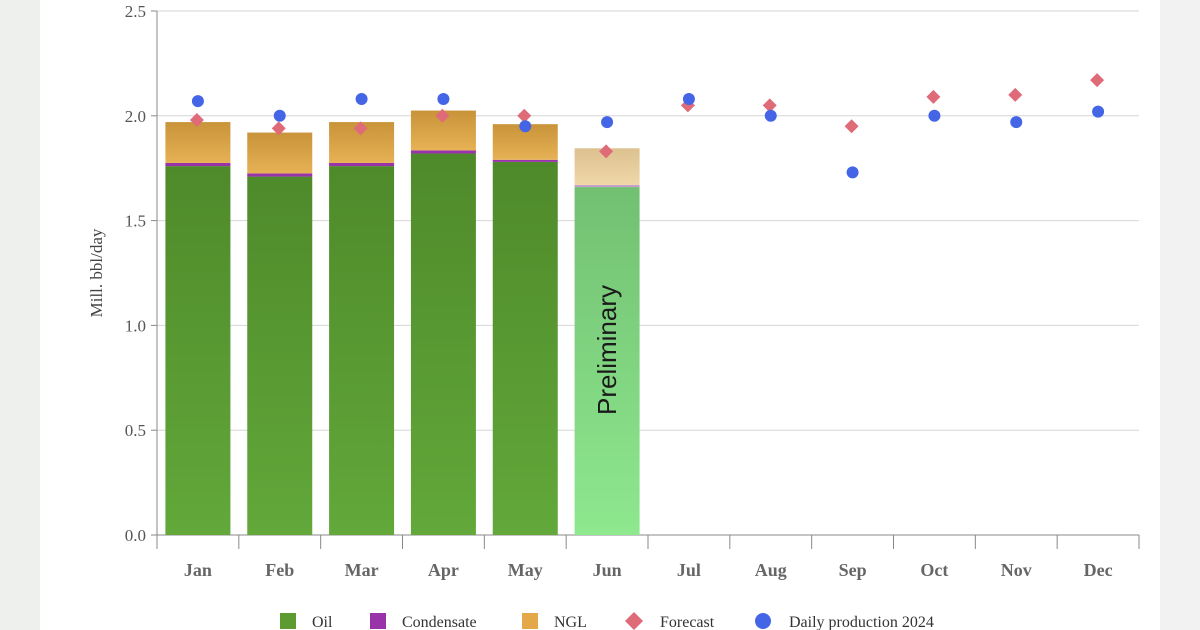 Image resolution: width=1200 pixels, height=630 pixels. What do you see at coordinates (1098, 570) in the screenshot?
I see `x-tick-label: Dec` at bounding box center [1098, 570].